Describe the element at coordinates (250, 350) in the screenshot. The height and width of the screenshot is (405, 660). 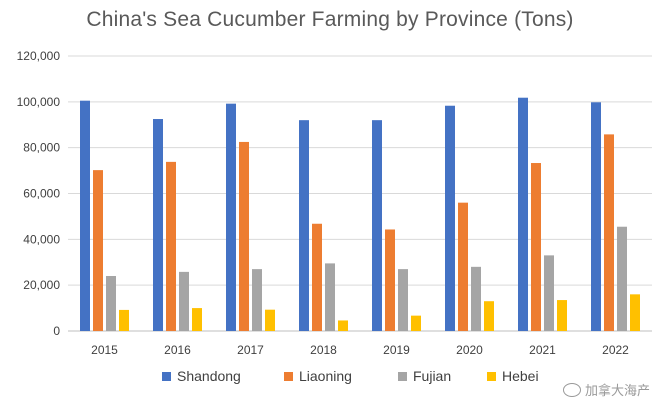
I see `x-tick-label: 2017` at that location.